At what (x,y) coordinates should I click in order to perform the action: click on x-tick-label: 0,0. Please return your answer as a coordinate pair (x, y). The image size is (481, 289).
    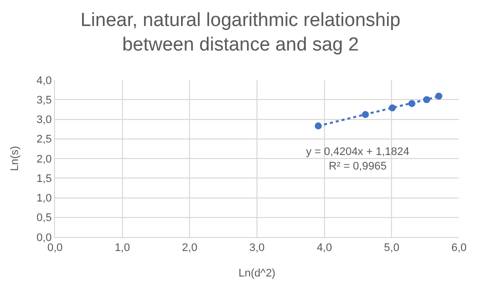
    Looking at the image, I should click on (55, 248).